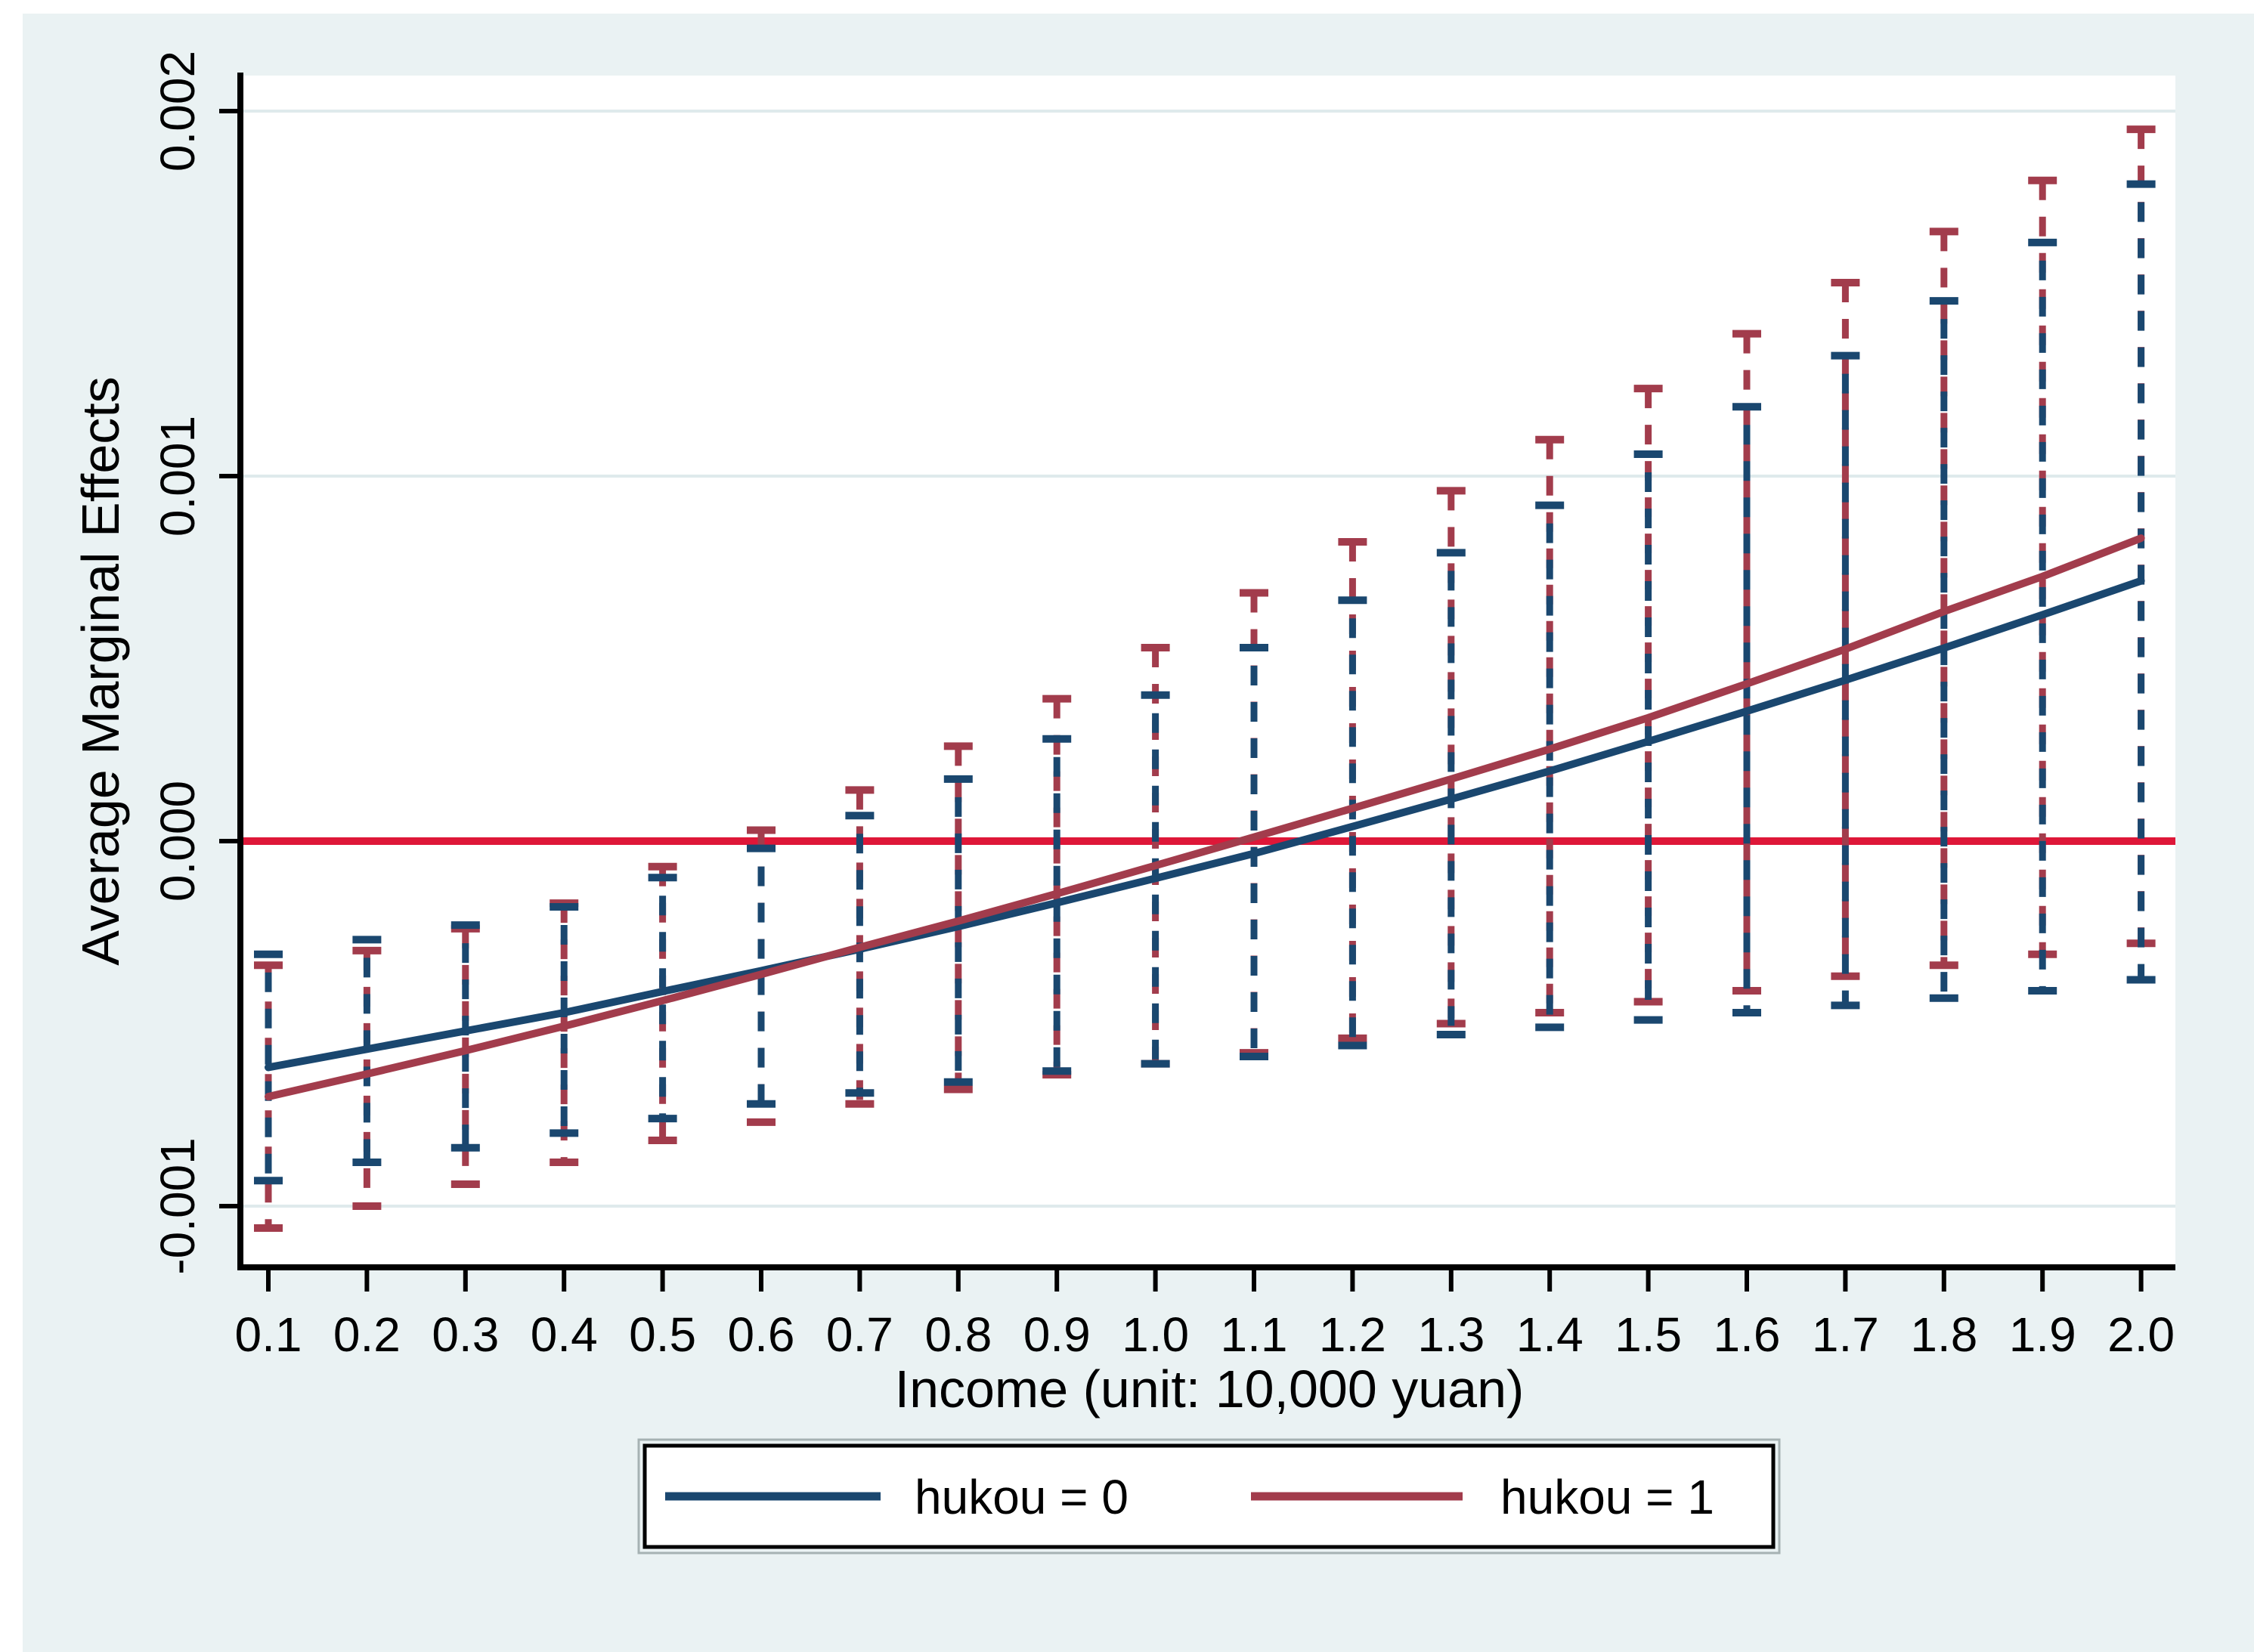 The width and height of the screenshot is (2254, 1652). What do you see at coordinates (1648, 1334) in the screenshot?
I see `x-tick-label: 1.5` at bounding box center [1648, 1334].